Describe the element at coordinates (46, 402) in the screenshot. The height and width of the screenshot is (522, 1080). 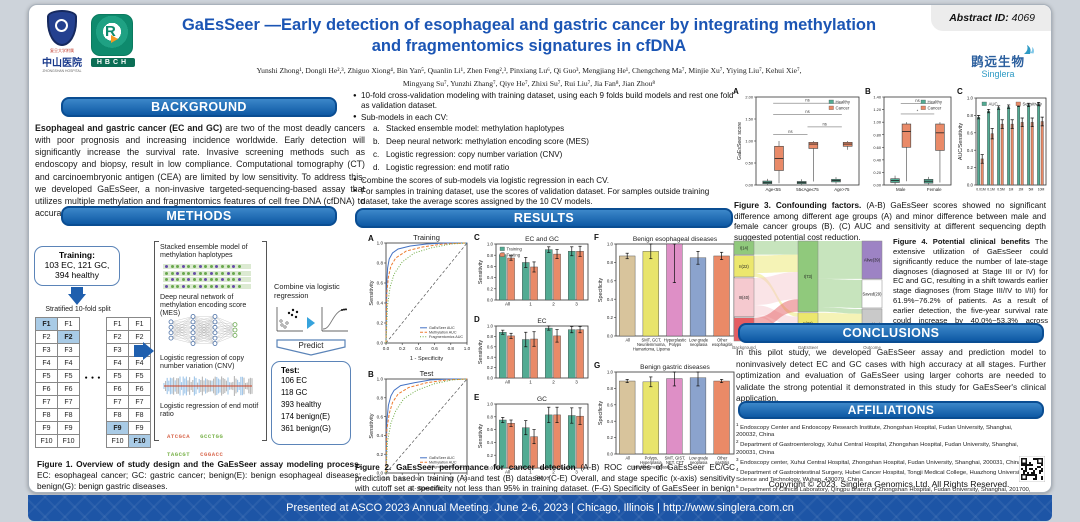
I see `fold-cell: F7` at that location.